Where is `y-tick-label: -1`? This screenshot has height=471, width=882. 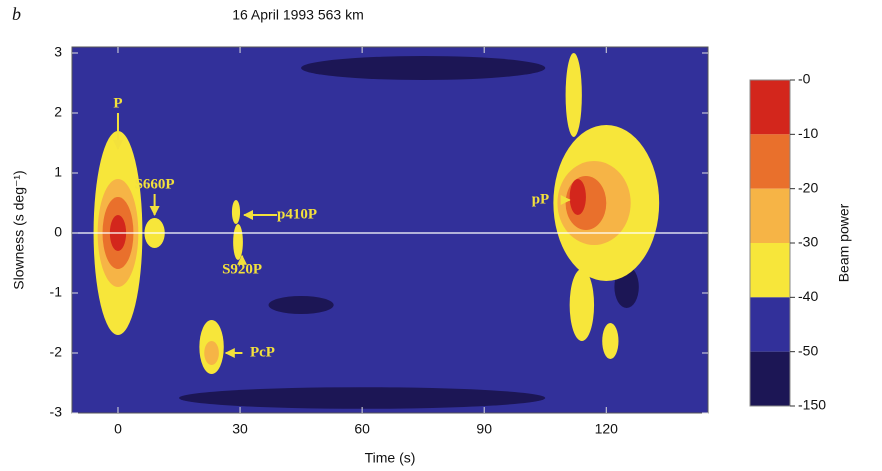 y-tick-label: -1 is located at coordinates (56, 292).